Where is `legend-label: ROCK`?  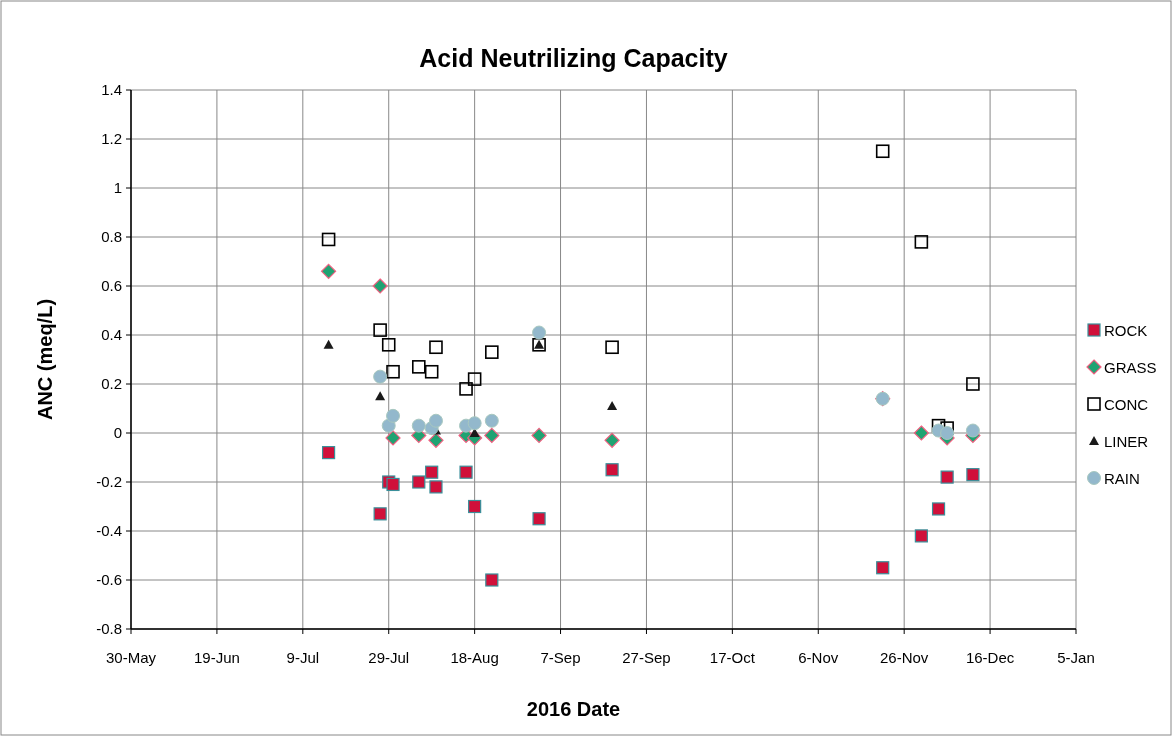 legend-label: ROCK is located at coordinates (1126, 330).